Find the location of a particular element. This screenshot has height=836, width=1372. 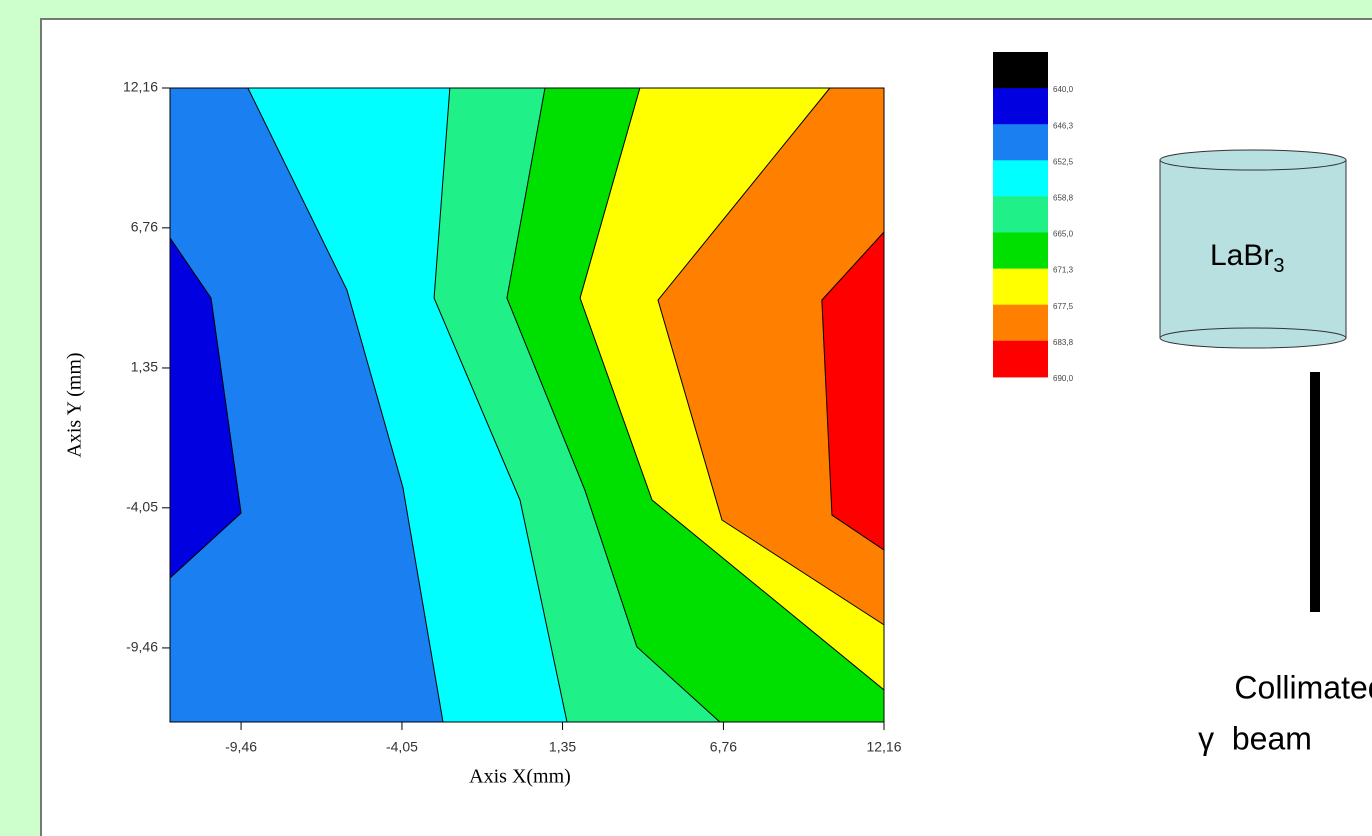

colorbar-label: 640,0 is located at coordinates (1063, 89).